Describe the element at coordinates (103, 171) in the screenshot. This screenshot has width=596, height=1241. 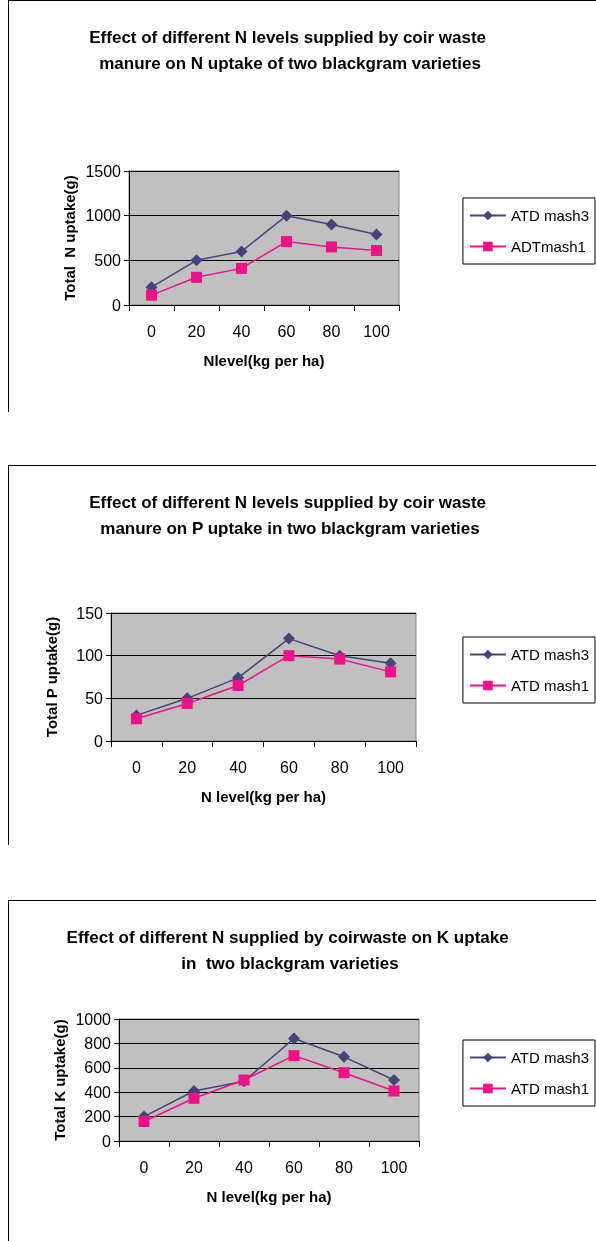
I see `y-tick-label: 1500` at that location.